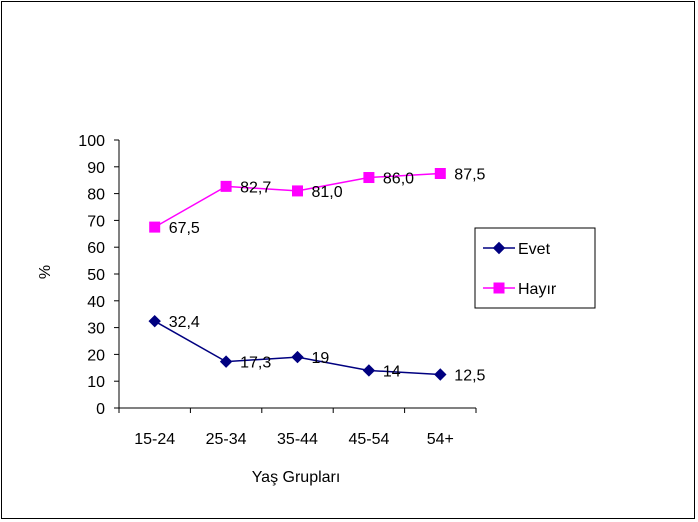  I want to click on data-label-hayir: 82,7, so click(255, 187).